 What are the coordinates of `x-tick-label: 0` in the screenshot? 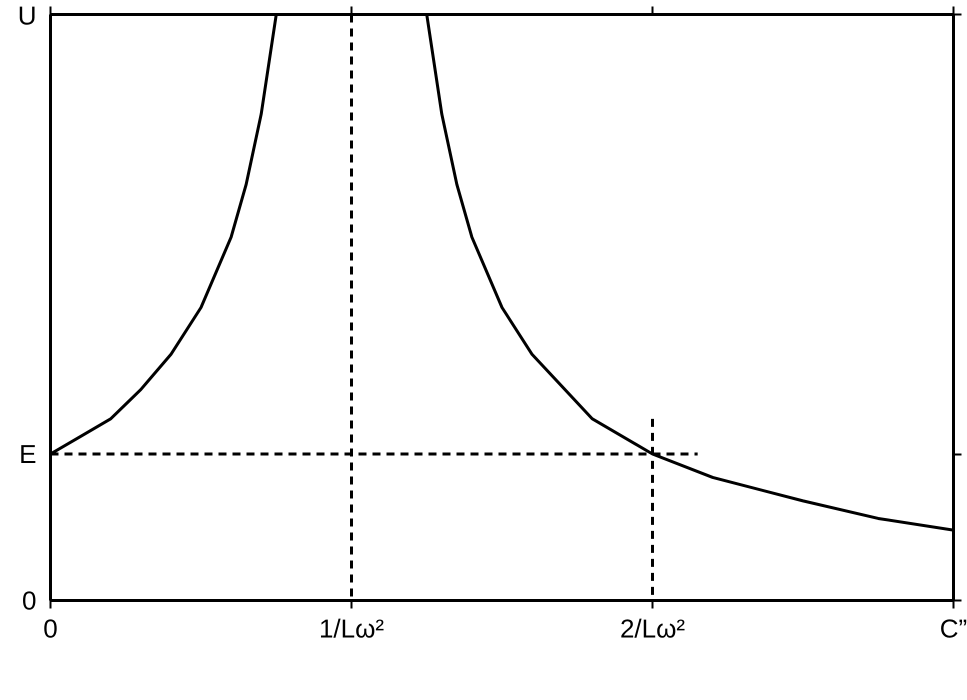 It's located at (50, 629).